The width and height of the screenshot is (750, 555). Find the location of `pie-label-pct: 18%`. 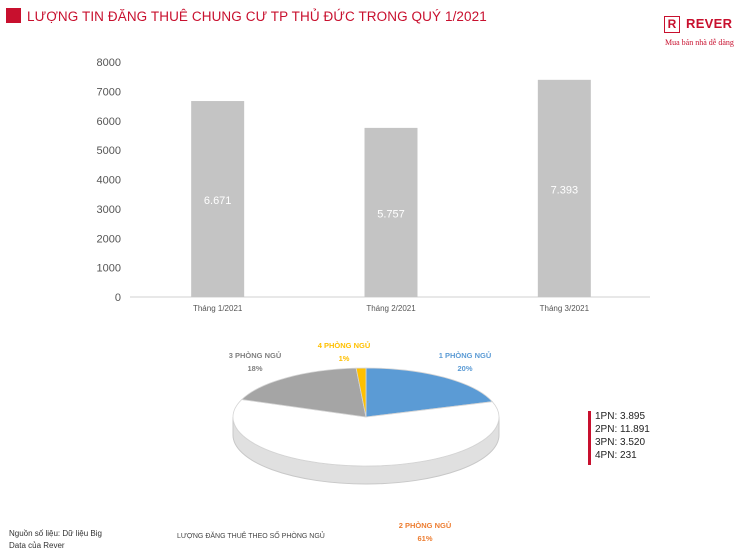

pie-label-pct: 18% is located at coordinates (254, 368).